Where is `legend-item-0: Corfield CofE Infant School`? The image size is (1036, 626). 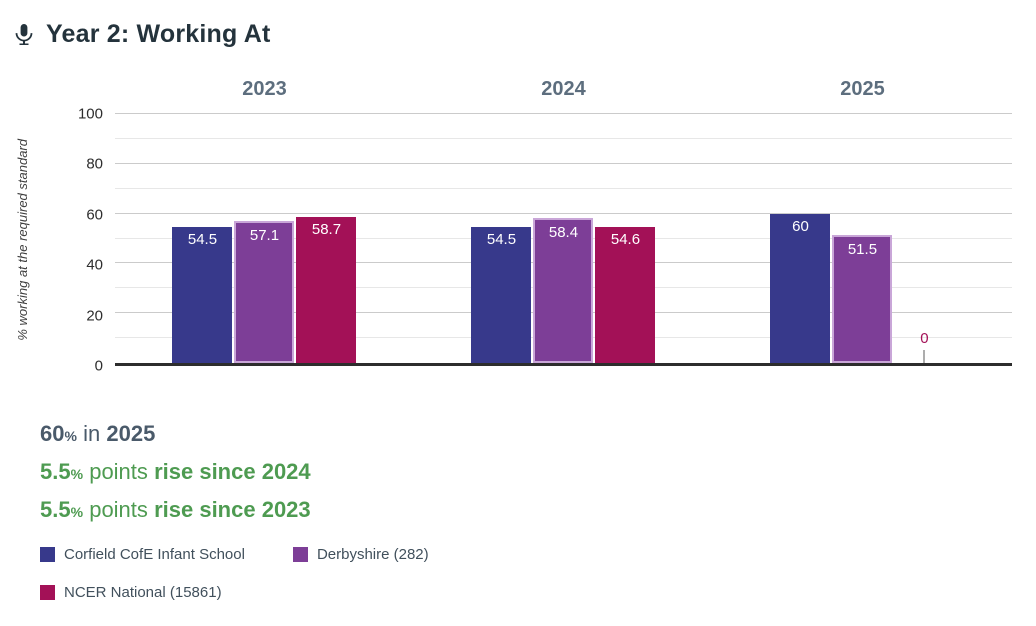 legend-item-0: Corfield CofE Infant School is located at coordinates (142, 554).